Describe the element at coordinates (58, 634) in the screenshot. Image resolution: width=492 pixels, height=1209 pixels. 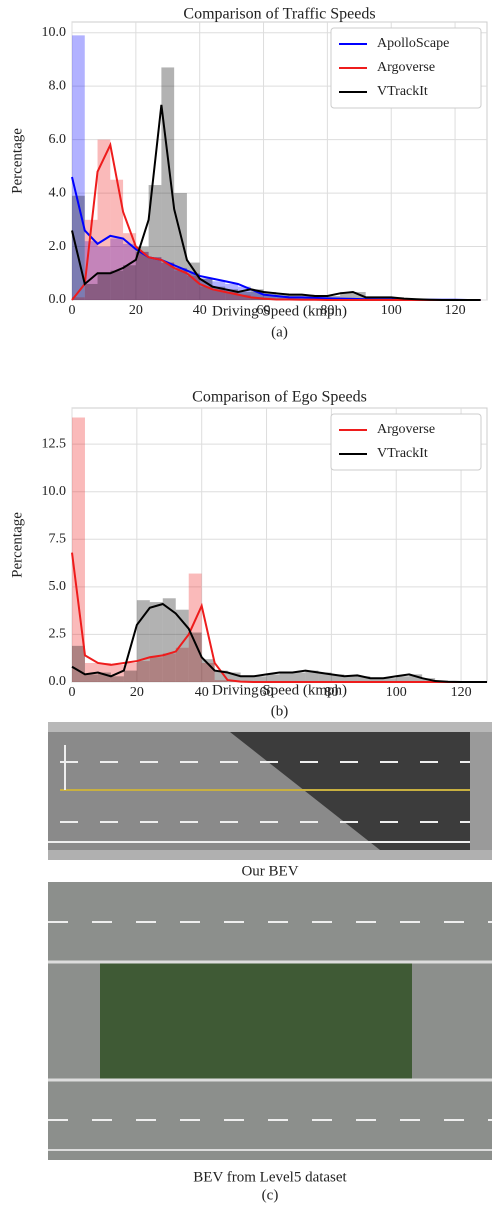
I see `y-tick-label: 2.5` at that location.